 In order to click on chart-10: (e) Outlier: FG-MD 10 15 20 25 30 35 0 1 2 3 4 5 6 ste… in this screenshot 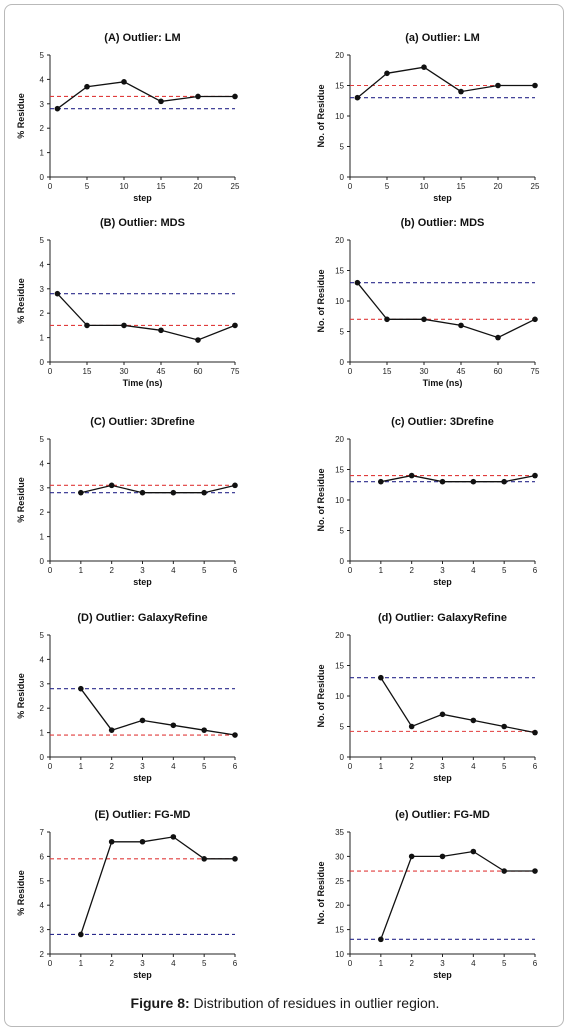, I will do `click(427, 894)`.